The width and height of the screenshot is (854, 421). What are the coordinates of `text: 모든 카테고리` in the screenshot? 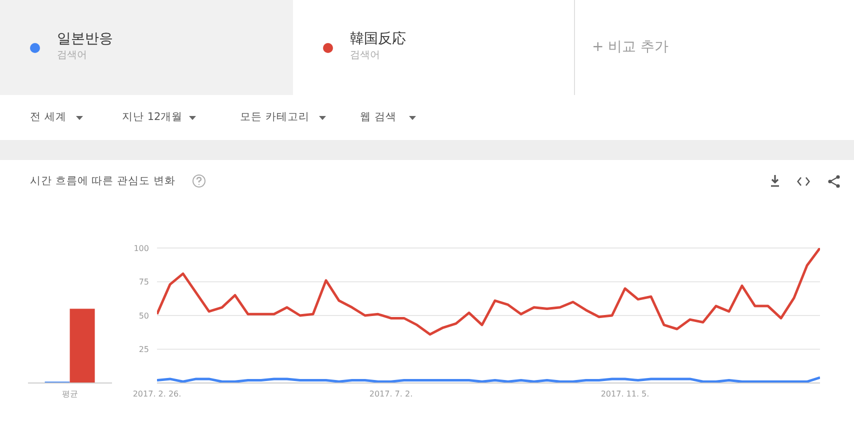 It's located at (275, 117).